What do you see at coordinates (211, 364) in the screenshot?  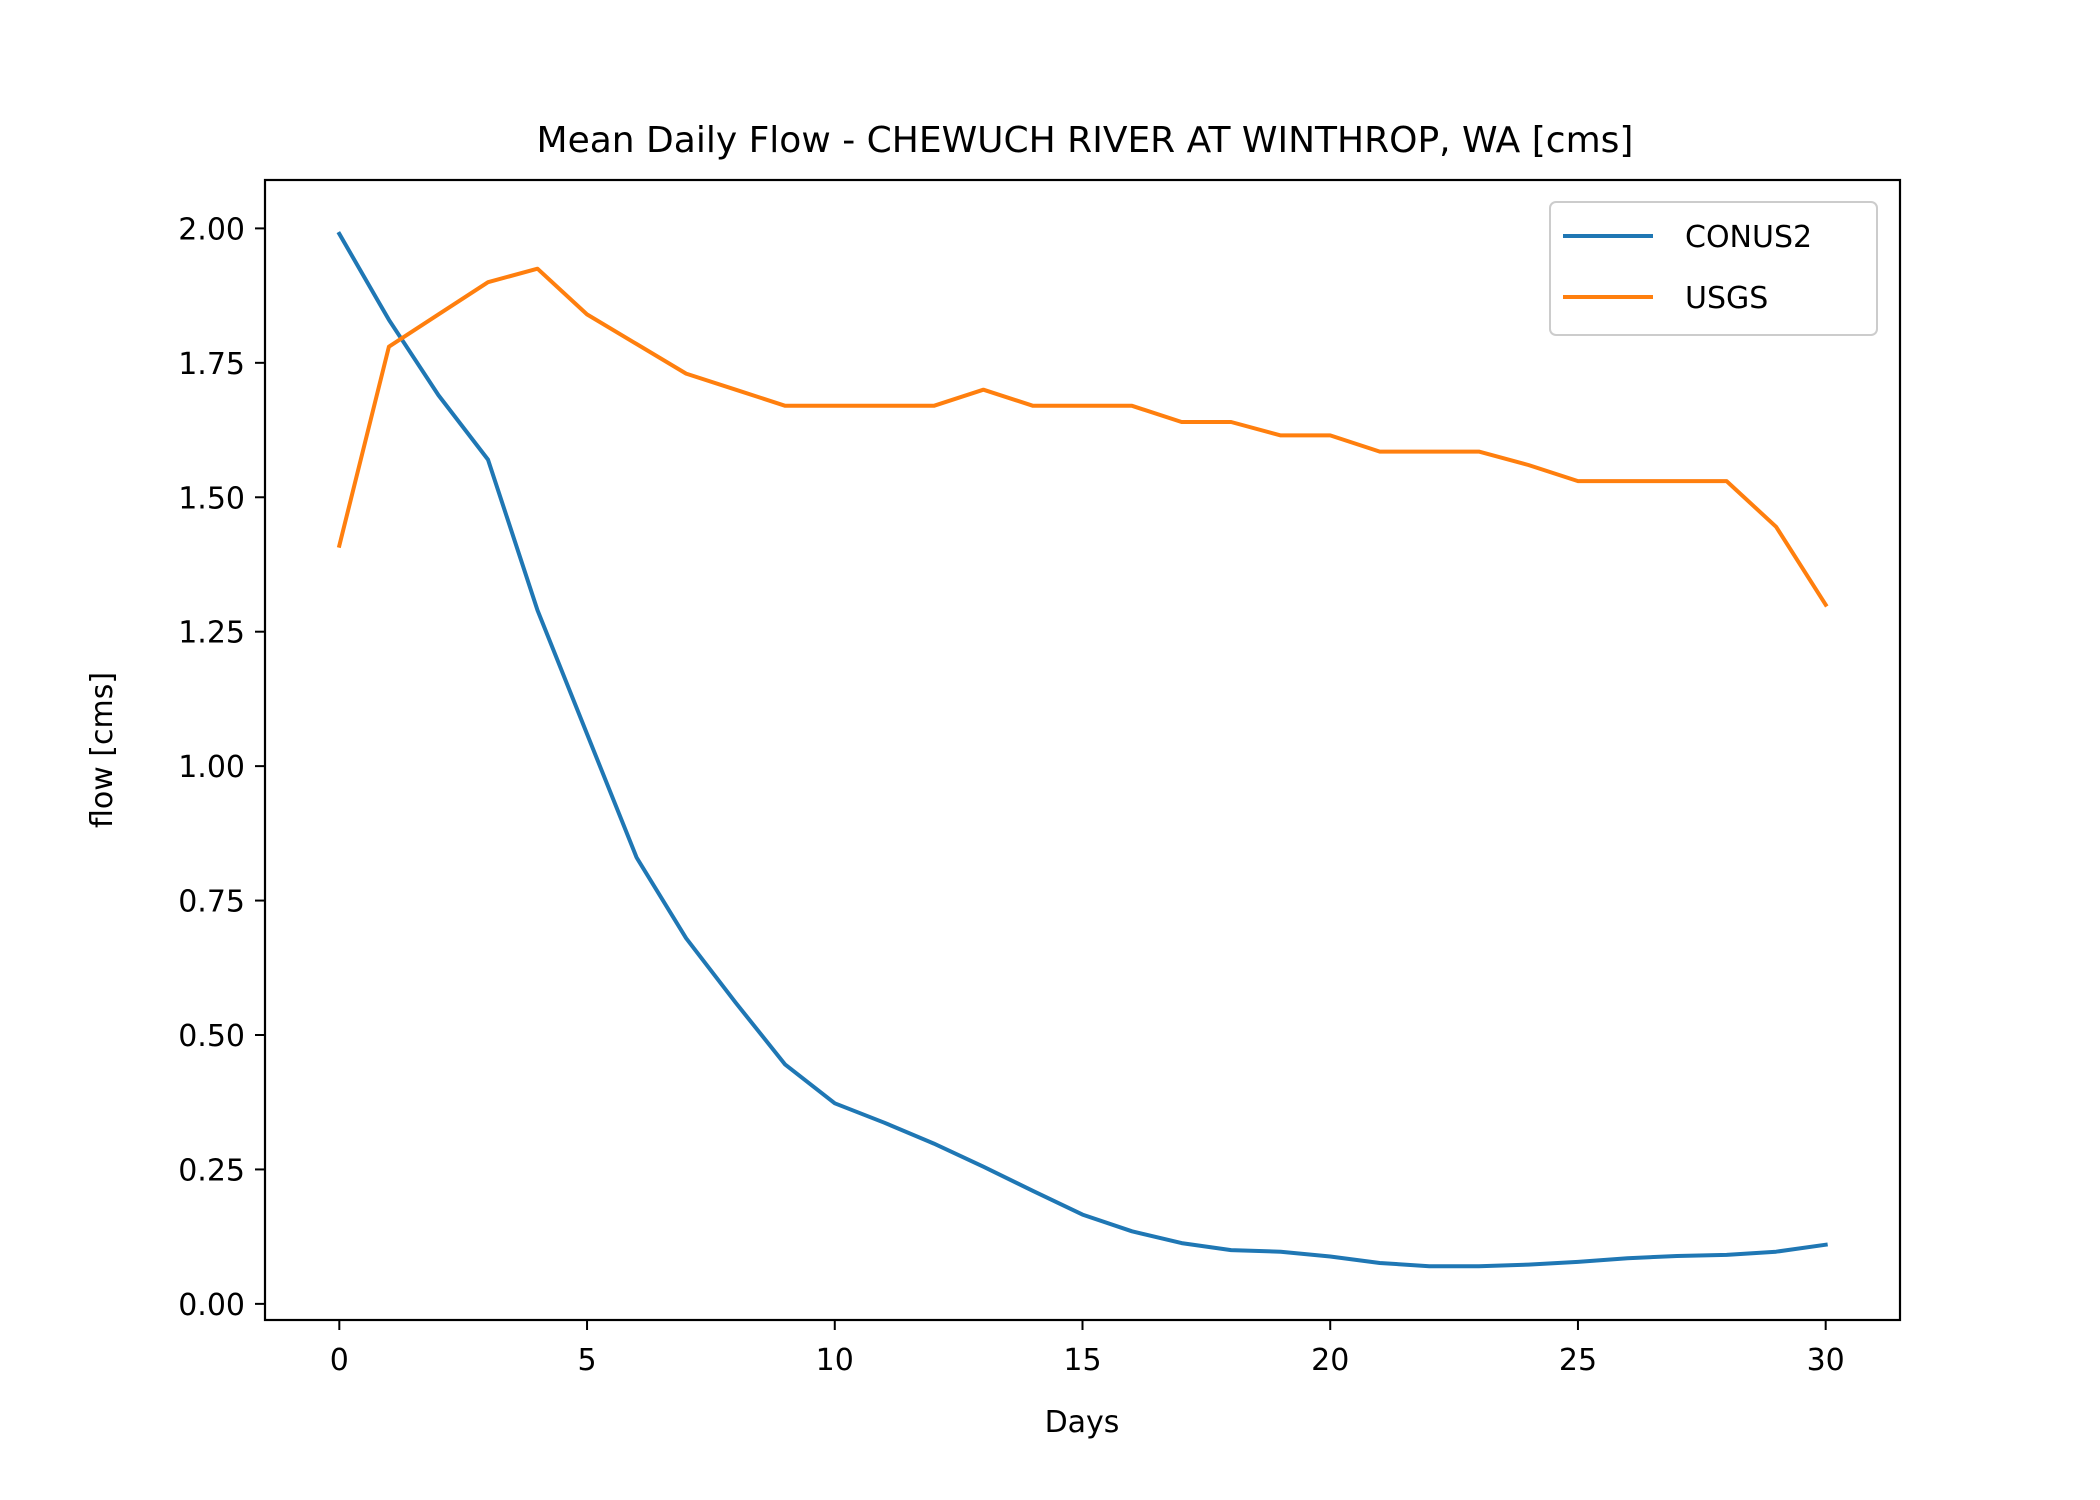 I see `y-tick-label: 1.75` at bounding box center [211, 364].